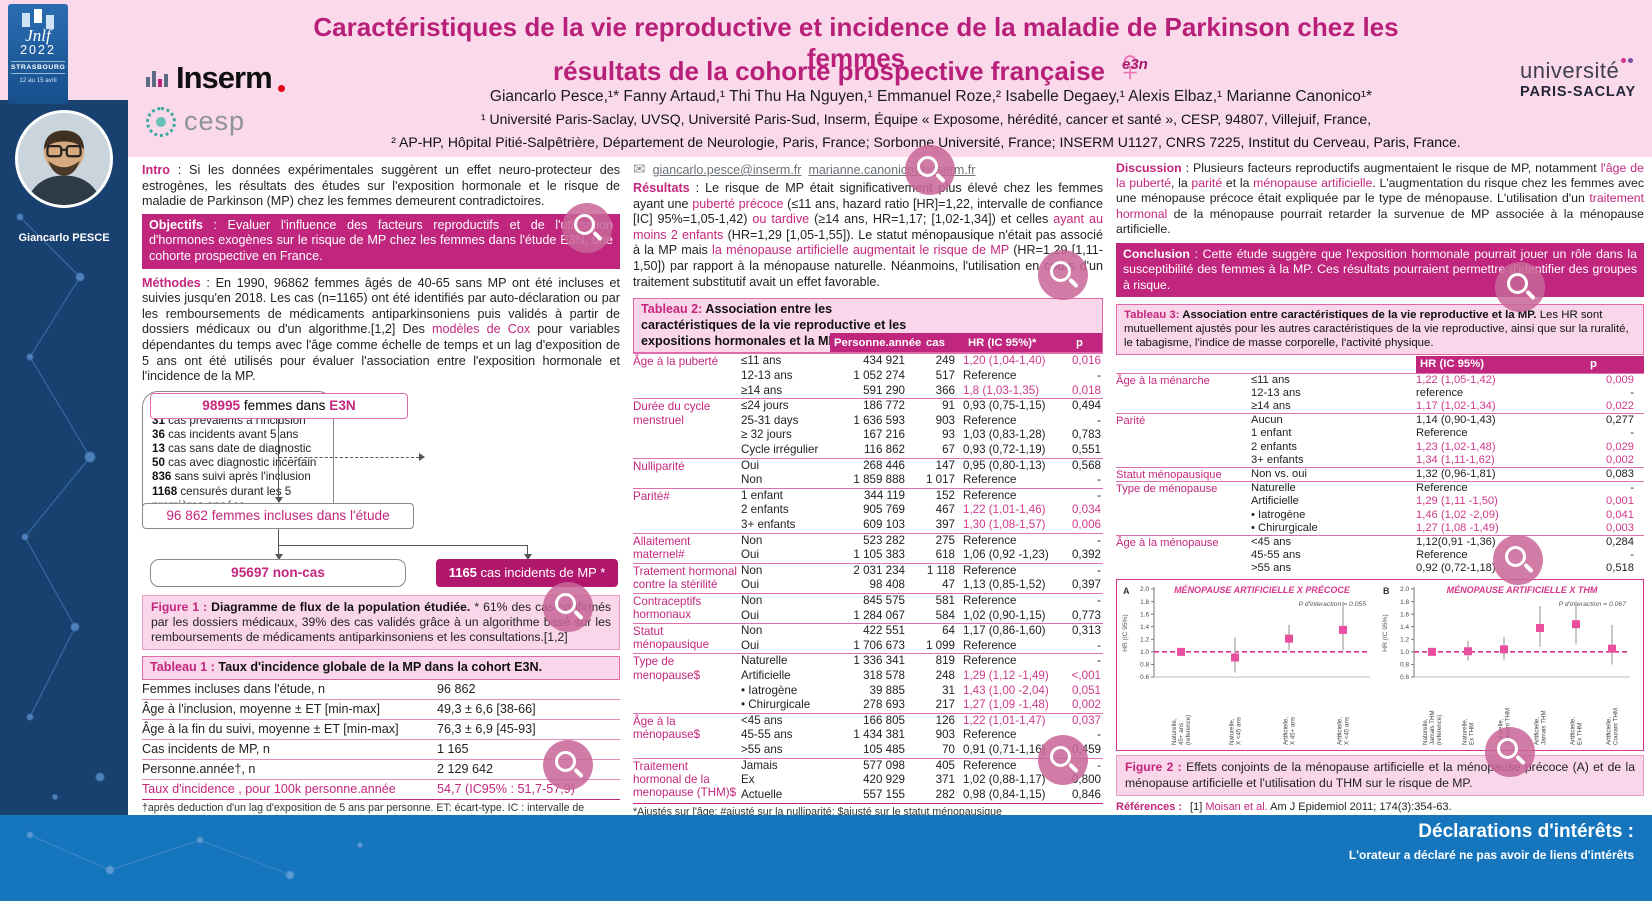 This screenshot has height=901, width=1652. I want to click on group-label: Âge à la puberté, so click(676, 362).